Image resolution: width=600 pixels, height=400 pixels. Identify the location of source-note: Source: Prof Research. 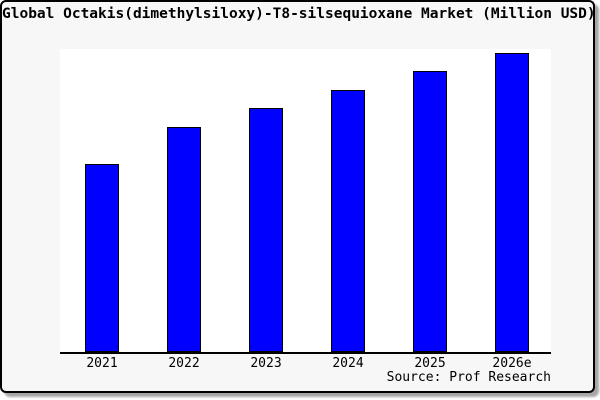
(468, 377).